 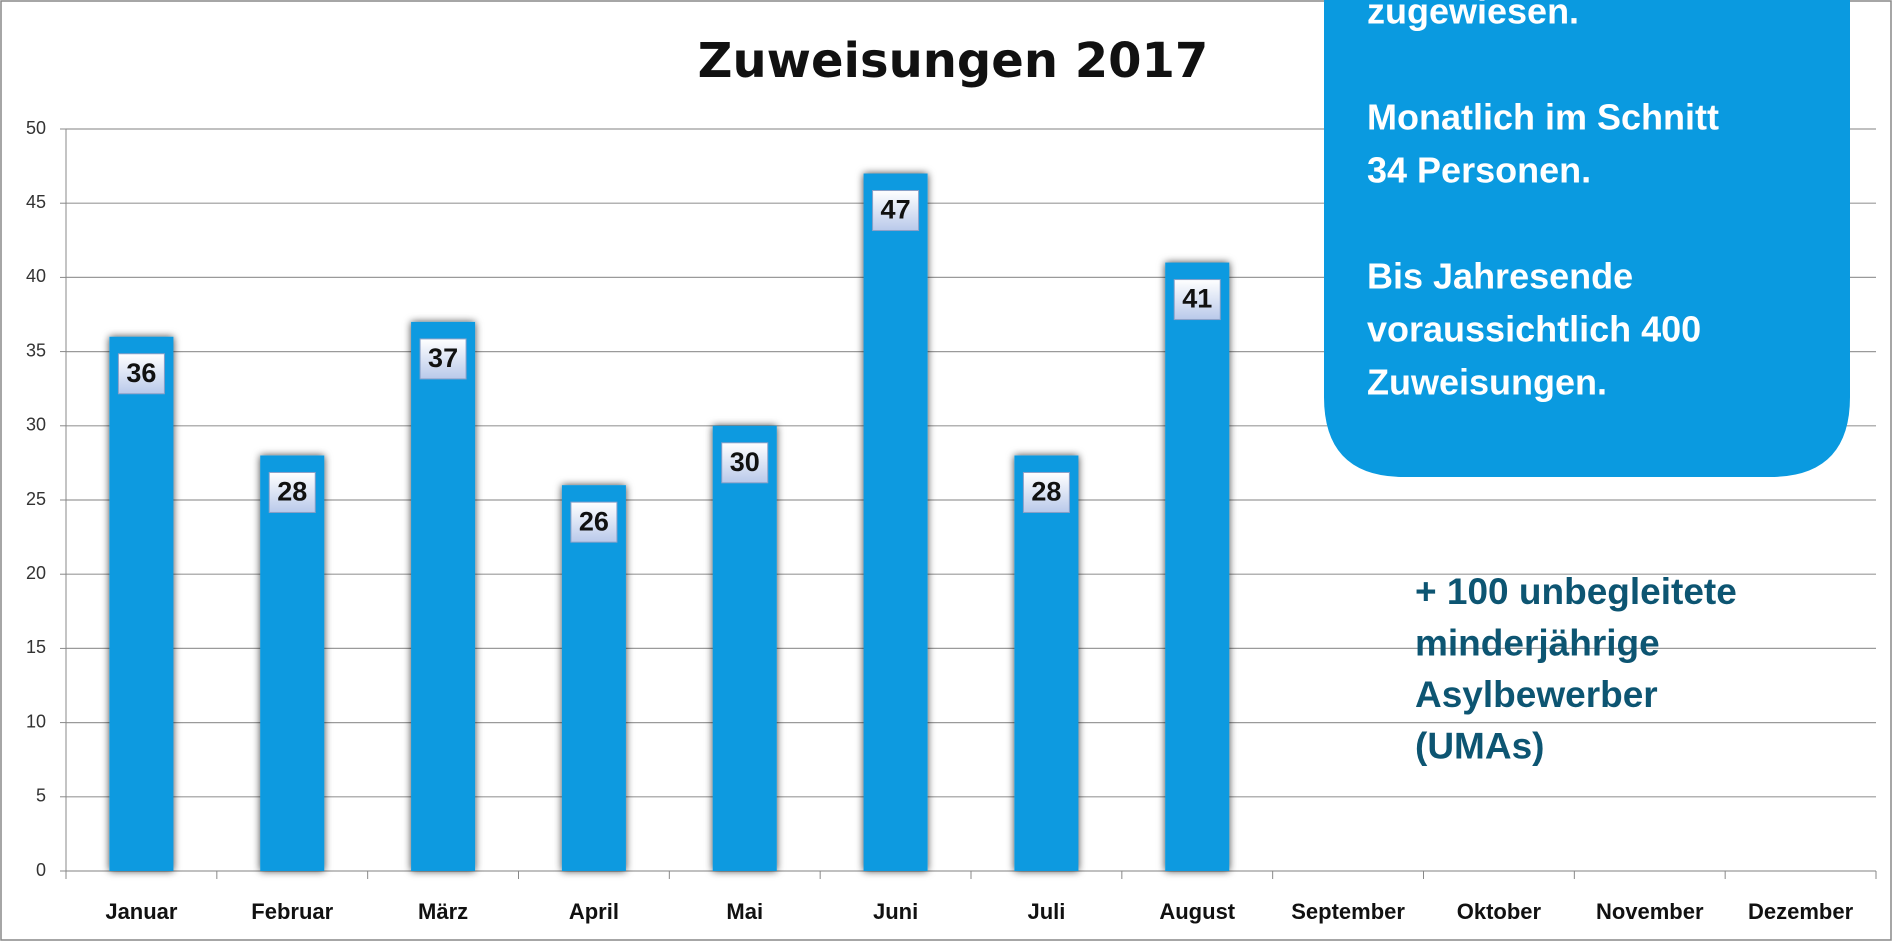 What do you see at coordinates (36, 128) in the screenshot?
I see `y-tick-label: 50` at bounding box center [36, 128].